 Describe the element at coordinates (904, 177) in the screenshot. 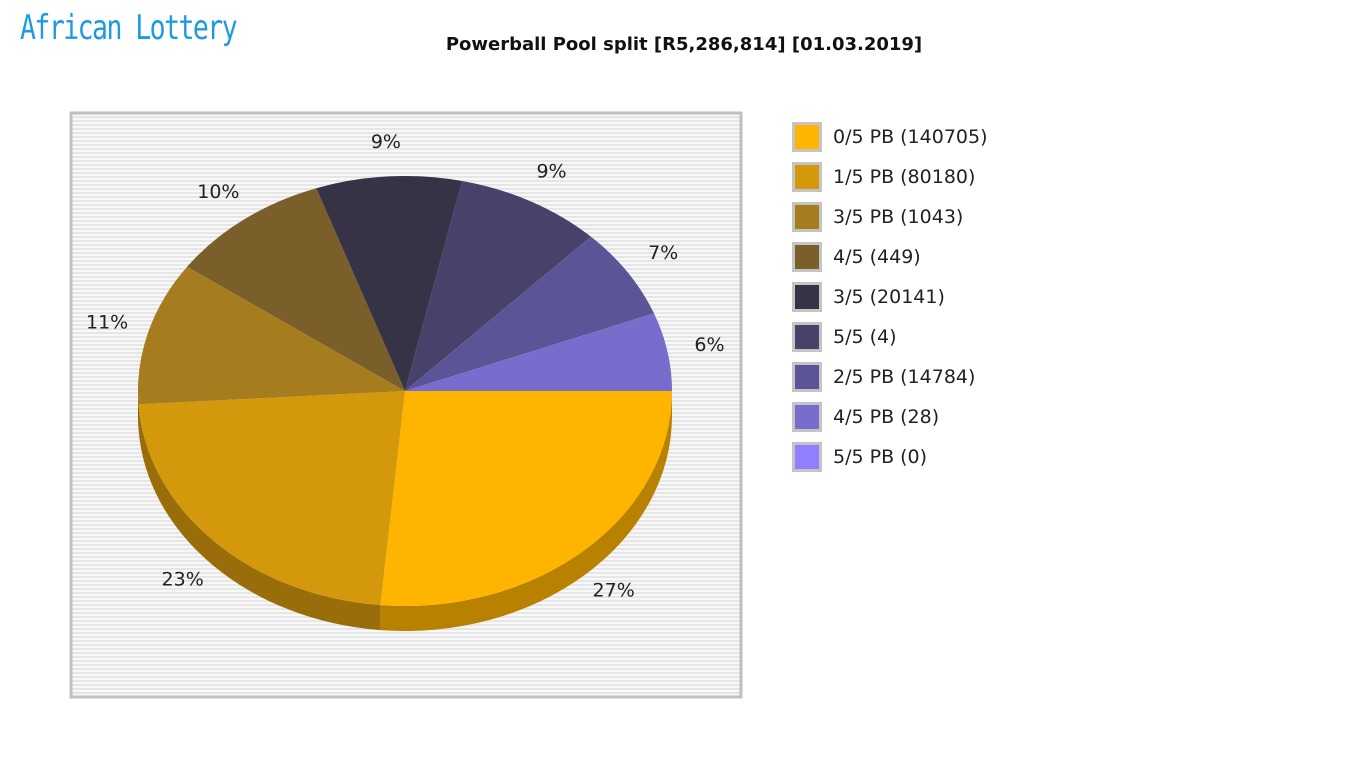

I see `legend-label: 1/5 PB (80180)` at that location.